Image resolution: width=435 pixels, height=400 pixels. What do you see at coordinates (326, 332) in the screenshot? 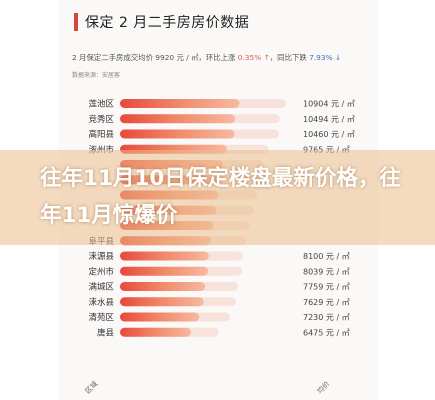
I see `value-label: 6475 元 / ㎡` at bounding box center [326, 332].